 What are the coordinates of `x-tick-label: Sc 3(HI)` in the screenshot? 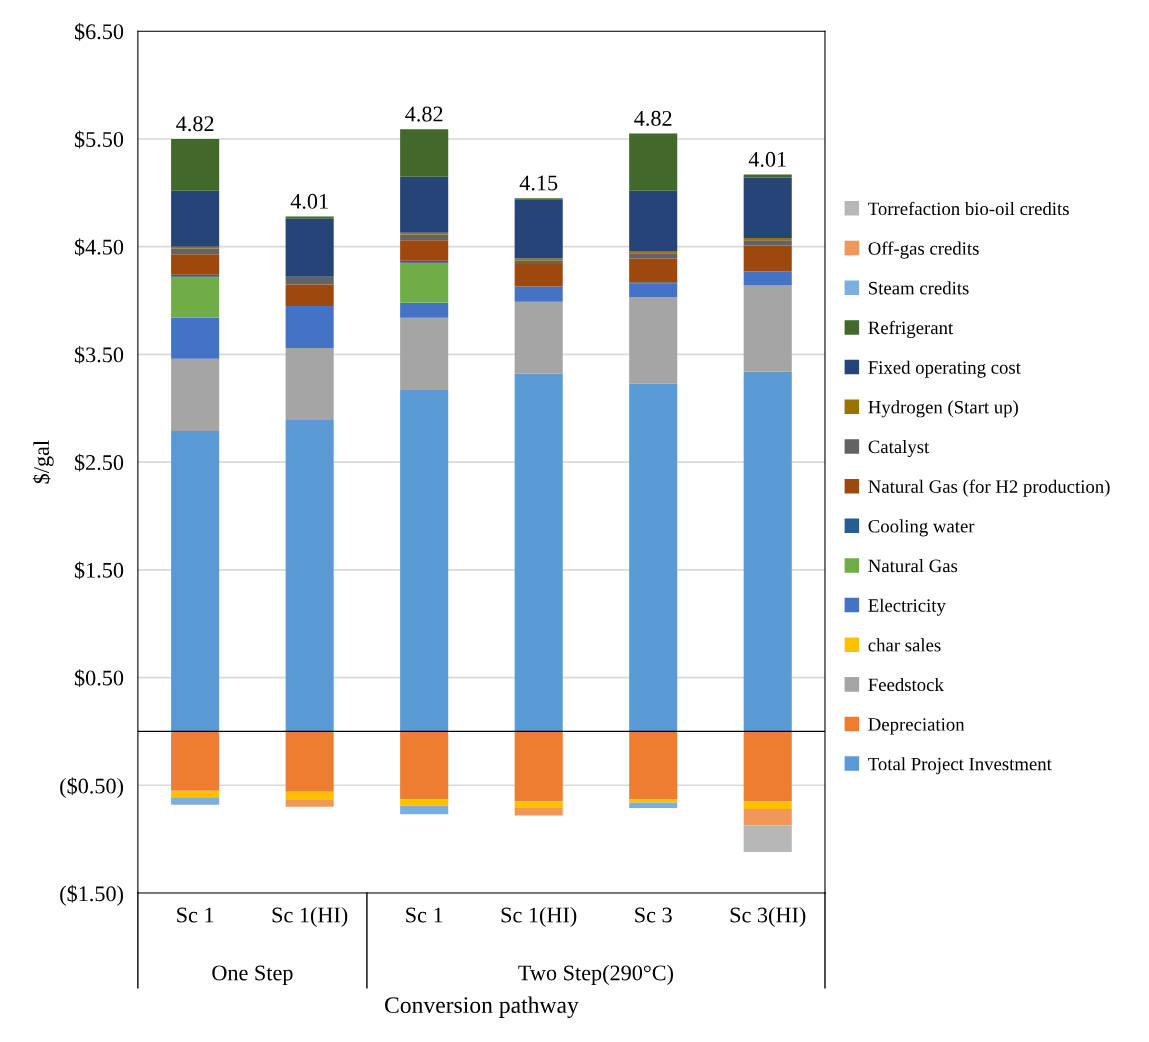 It's located at (768, 917).